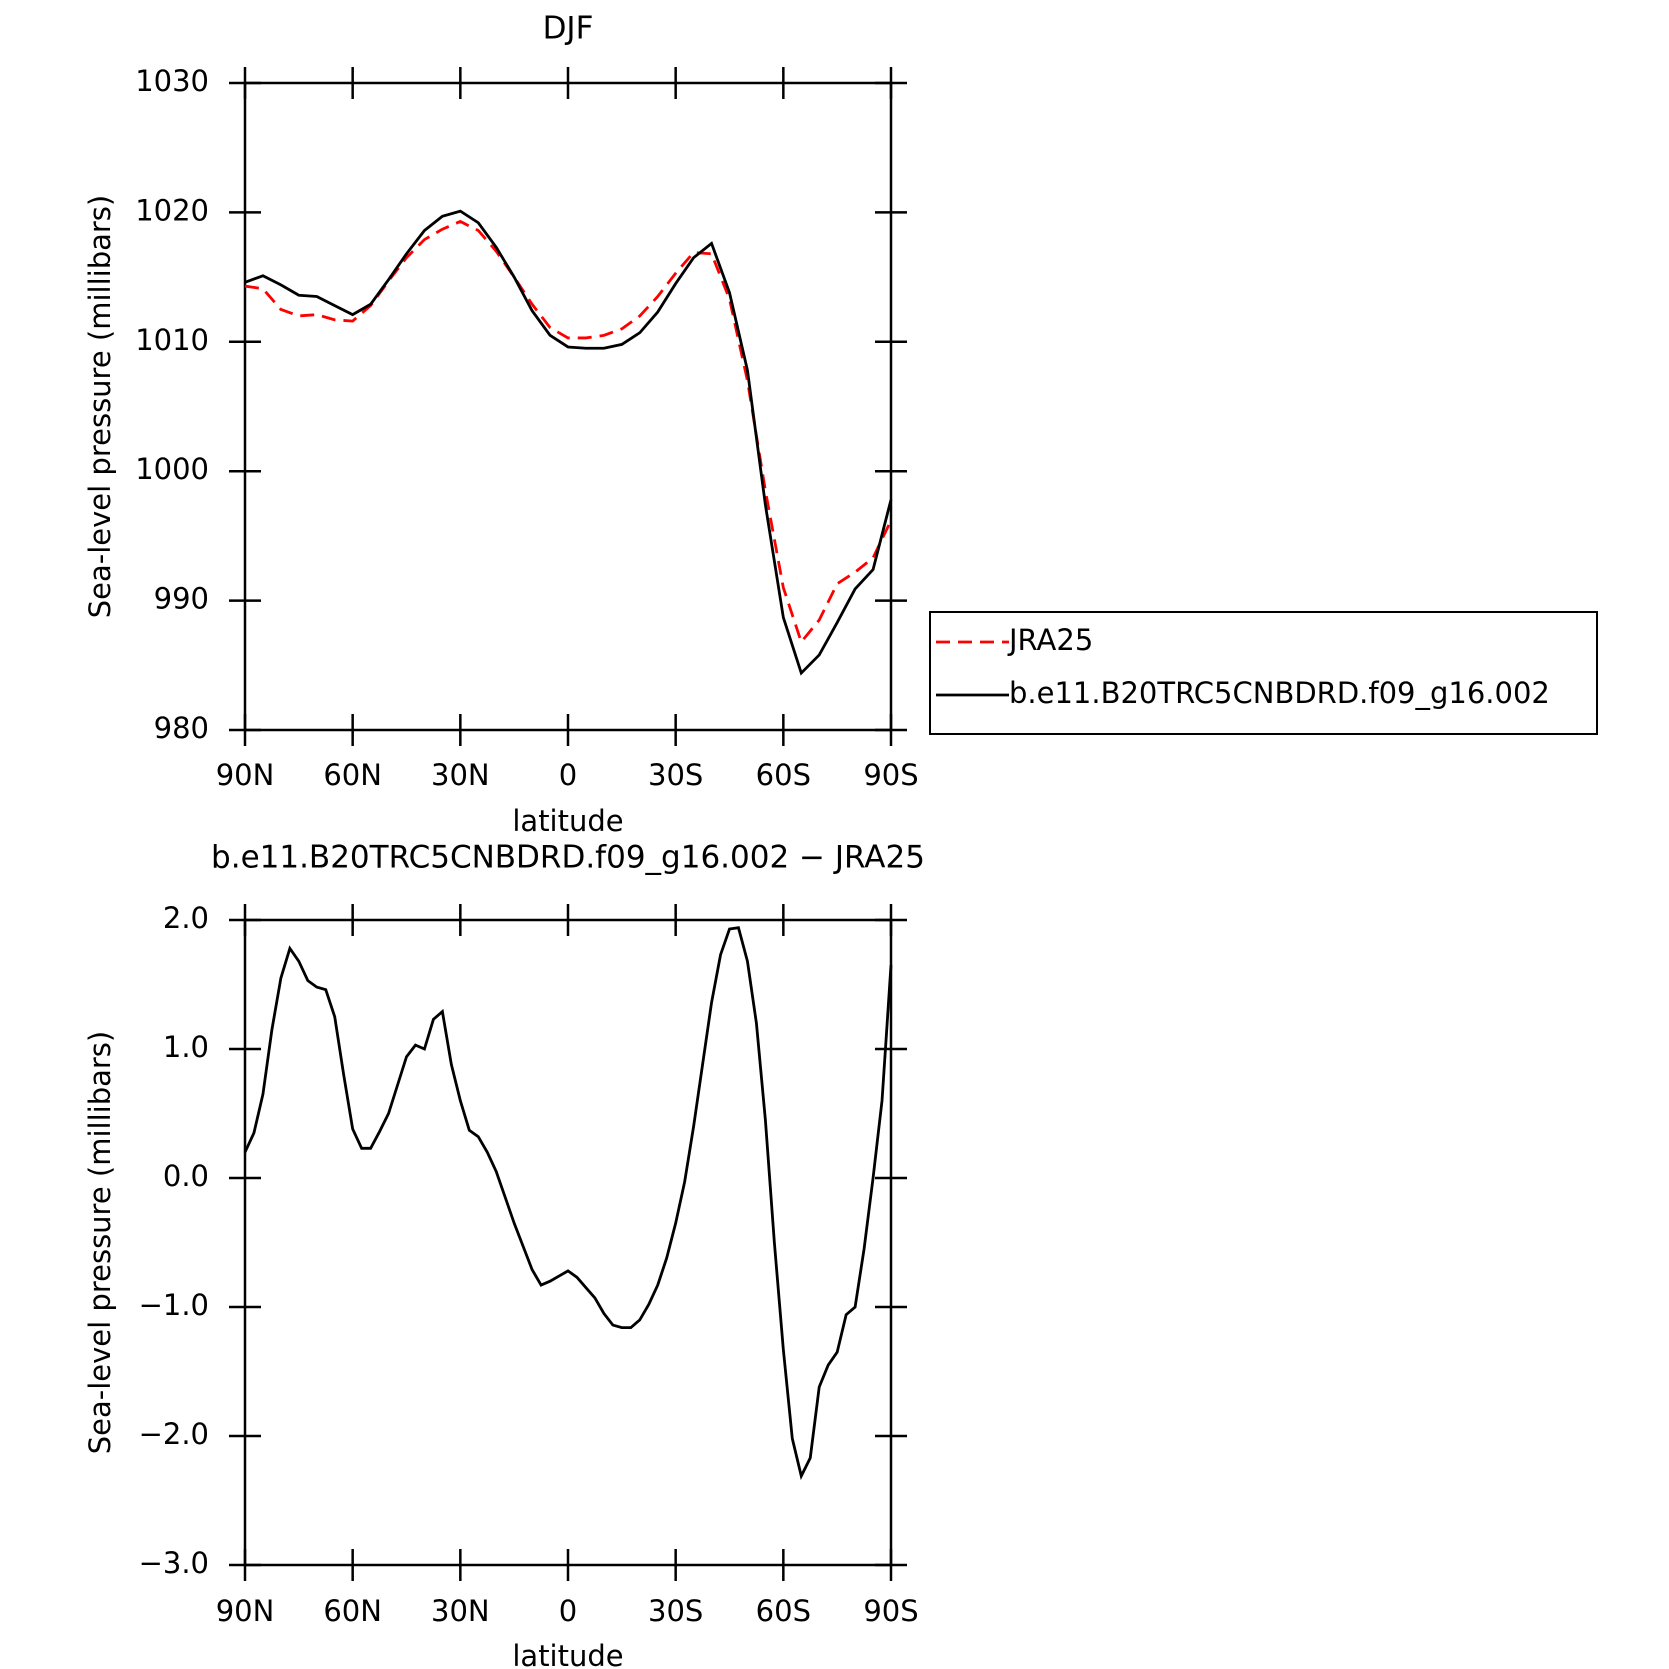 The height and width of the screenshot is (1669, 1669). Describe the element at coordinates (172, 340) in the screenshot. I see `y-tick-label: 1010` at that location.